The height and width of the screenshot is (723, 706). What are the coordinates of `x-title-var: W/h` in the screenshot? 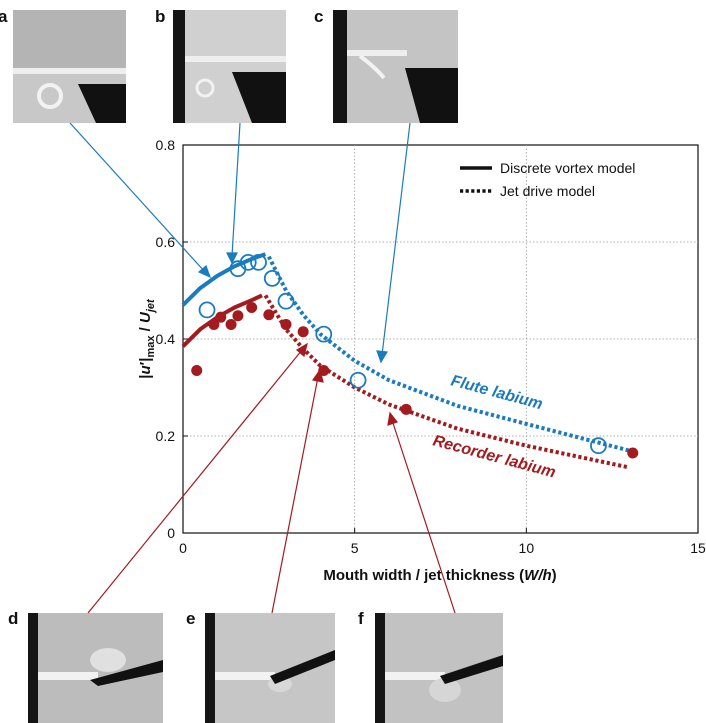 It's located at (538, 575).